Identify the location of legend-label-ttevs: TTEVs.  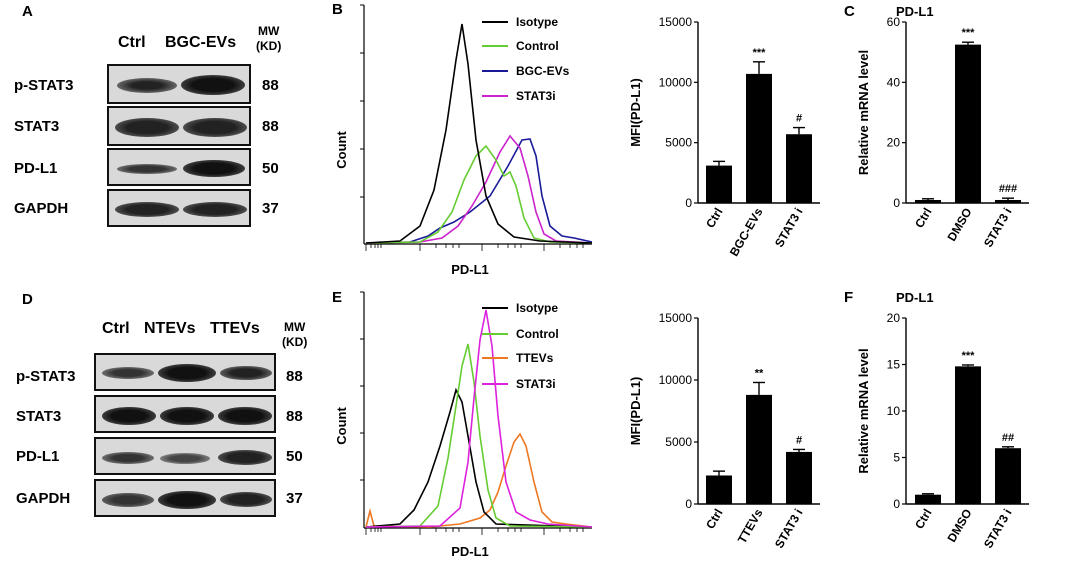
(535, 358).